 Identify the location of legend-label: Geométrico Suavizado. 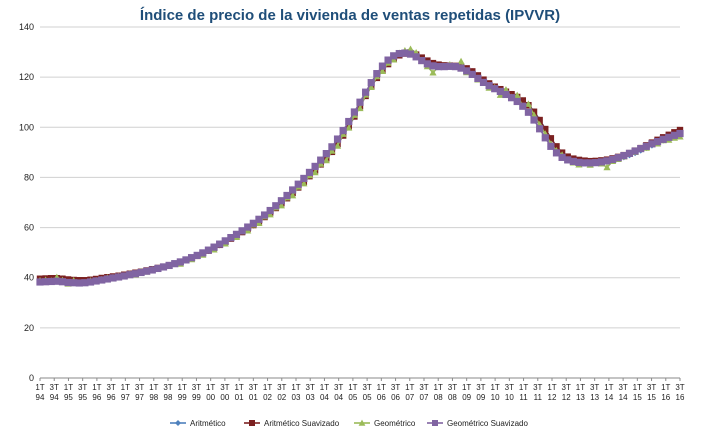
(487, 423).